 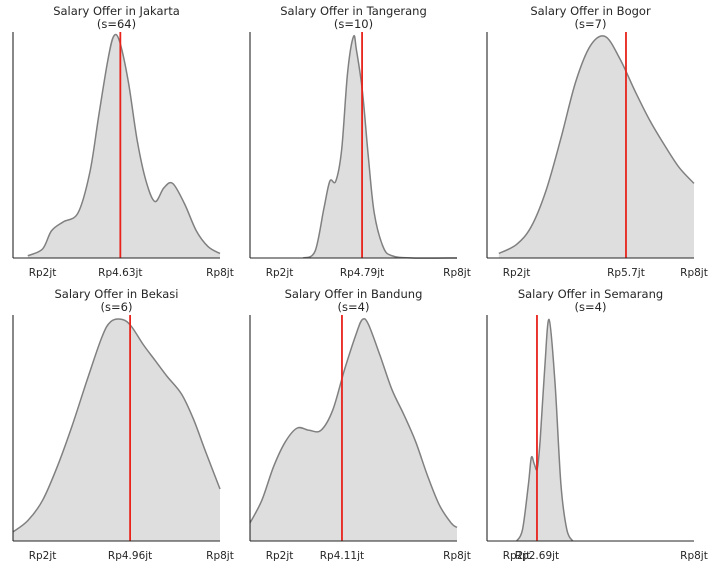 I want to click on median-tick-label: Rp2.69jt, so click(x=537, y=556).